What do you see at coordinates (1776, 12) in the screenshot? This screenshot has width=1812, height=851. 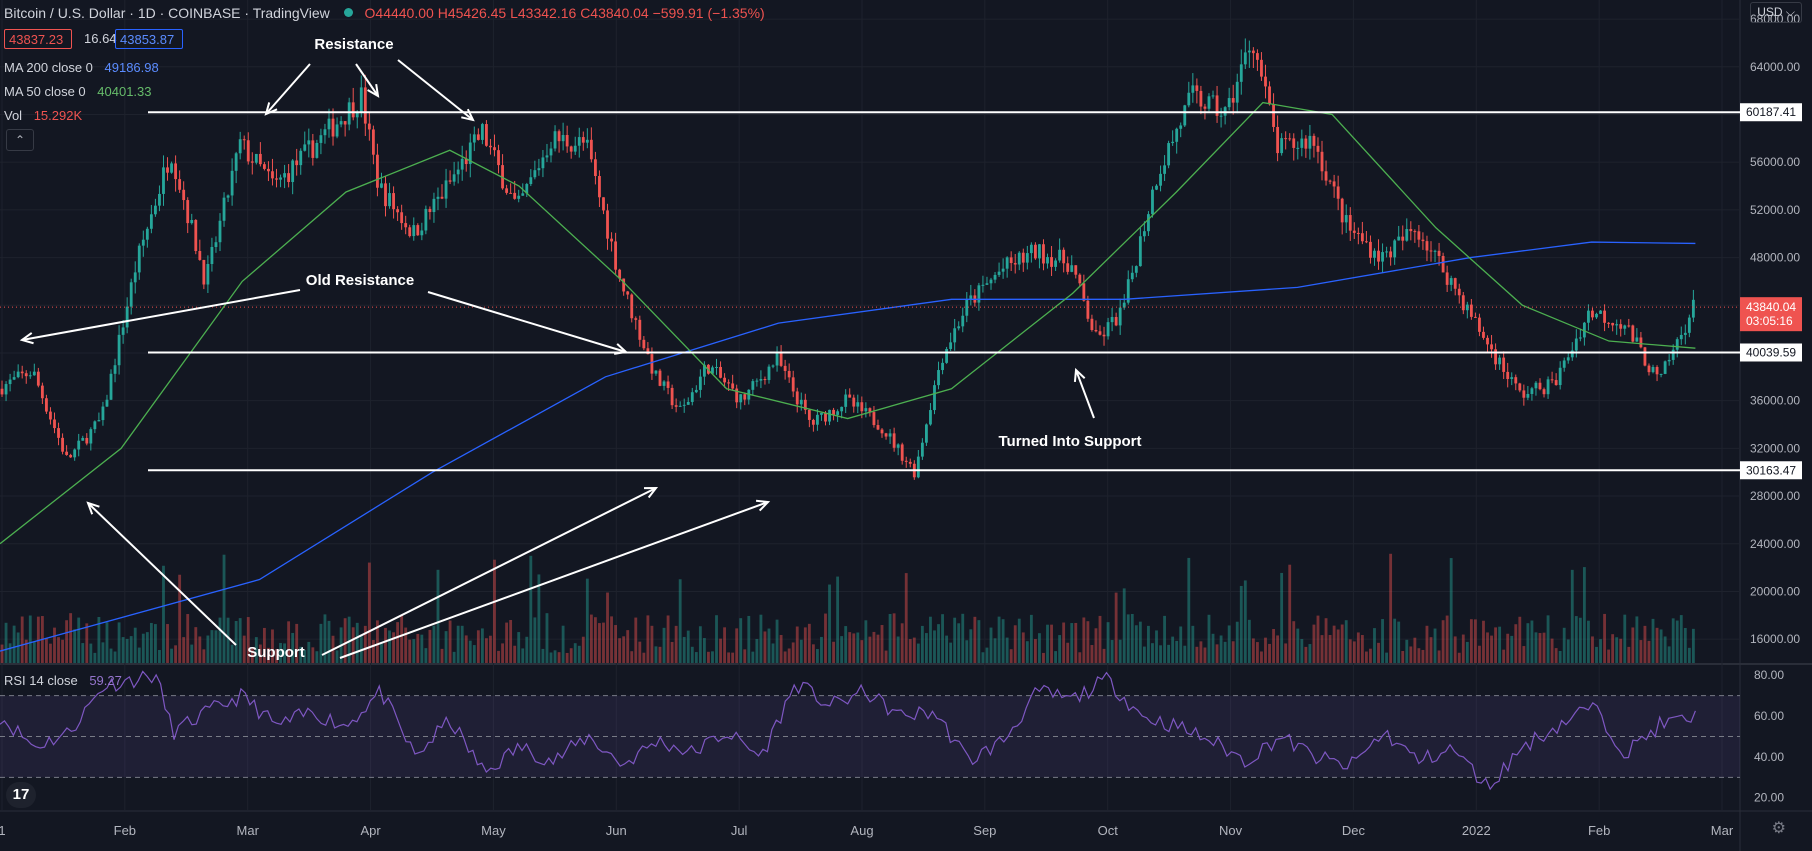 I see `currency-selector: USD ⌵` at bounding box center [1776, 12].